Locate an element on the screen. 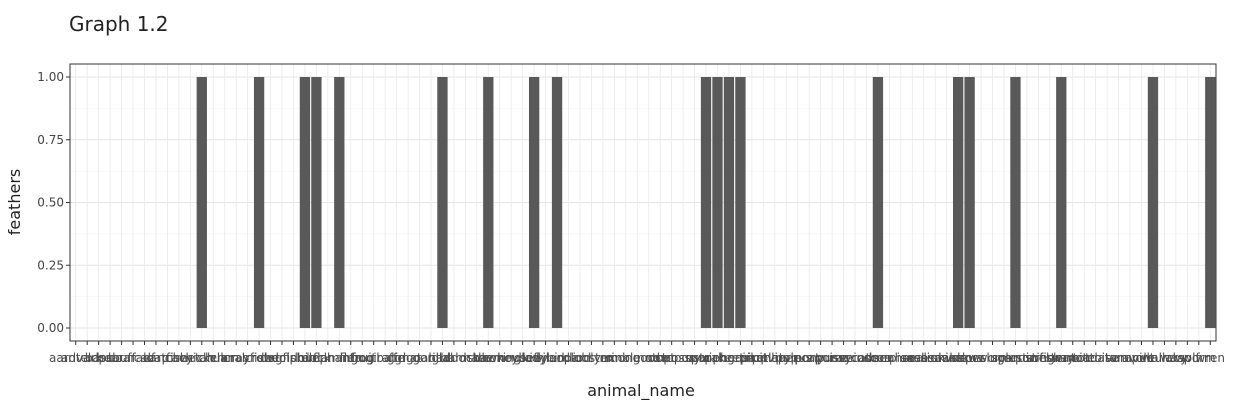 This screenshot has height=401, width=1233. x-tick-label-crow: crow is located at coordinates (259, 358).